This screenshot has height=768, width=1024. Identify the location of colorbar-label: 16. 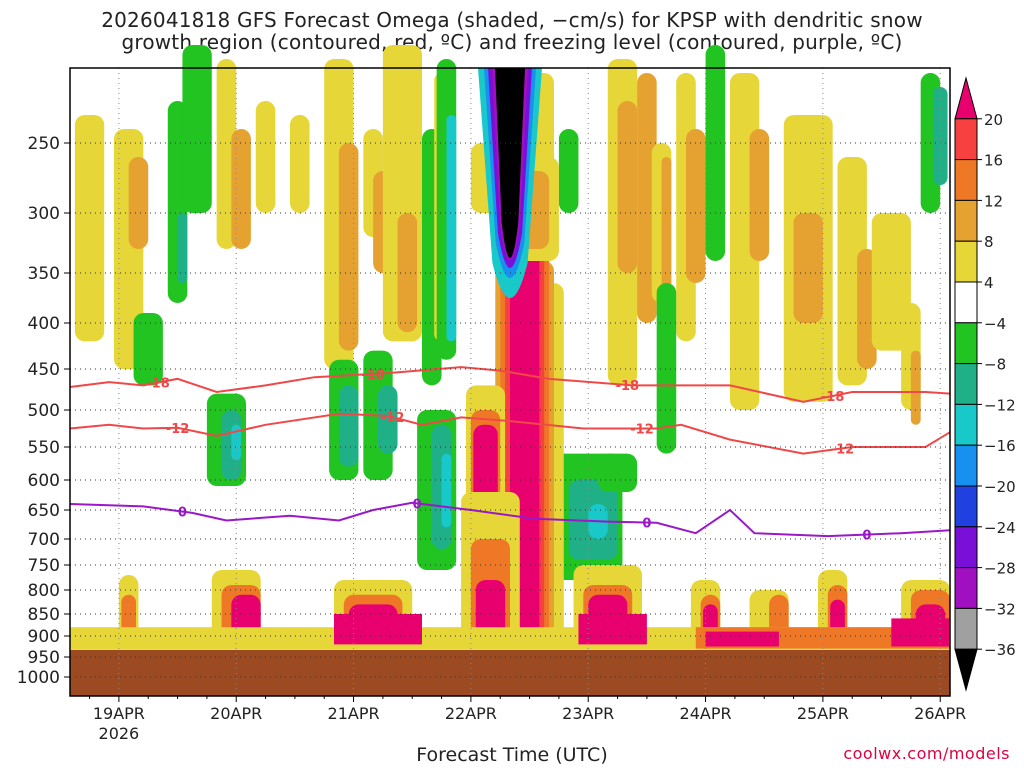
(993, 161).